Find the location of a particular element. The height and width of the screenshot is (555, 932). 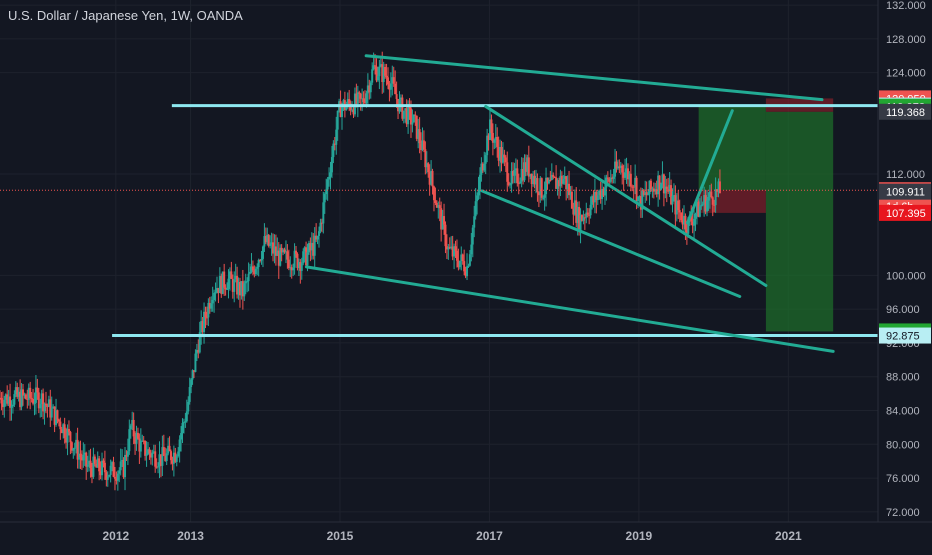

price-badge: 107.395 is located at coordinates (905, 212).